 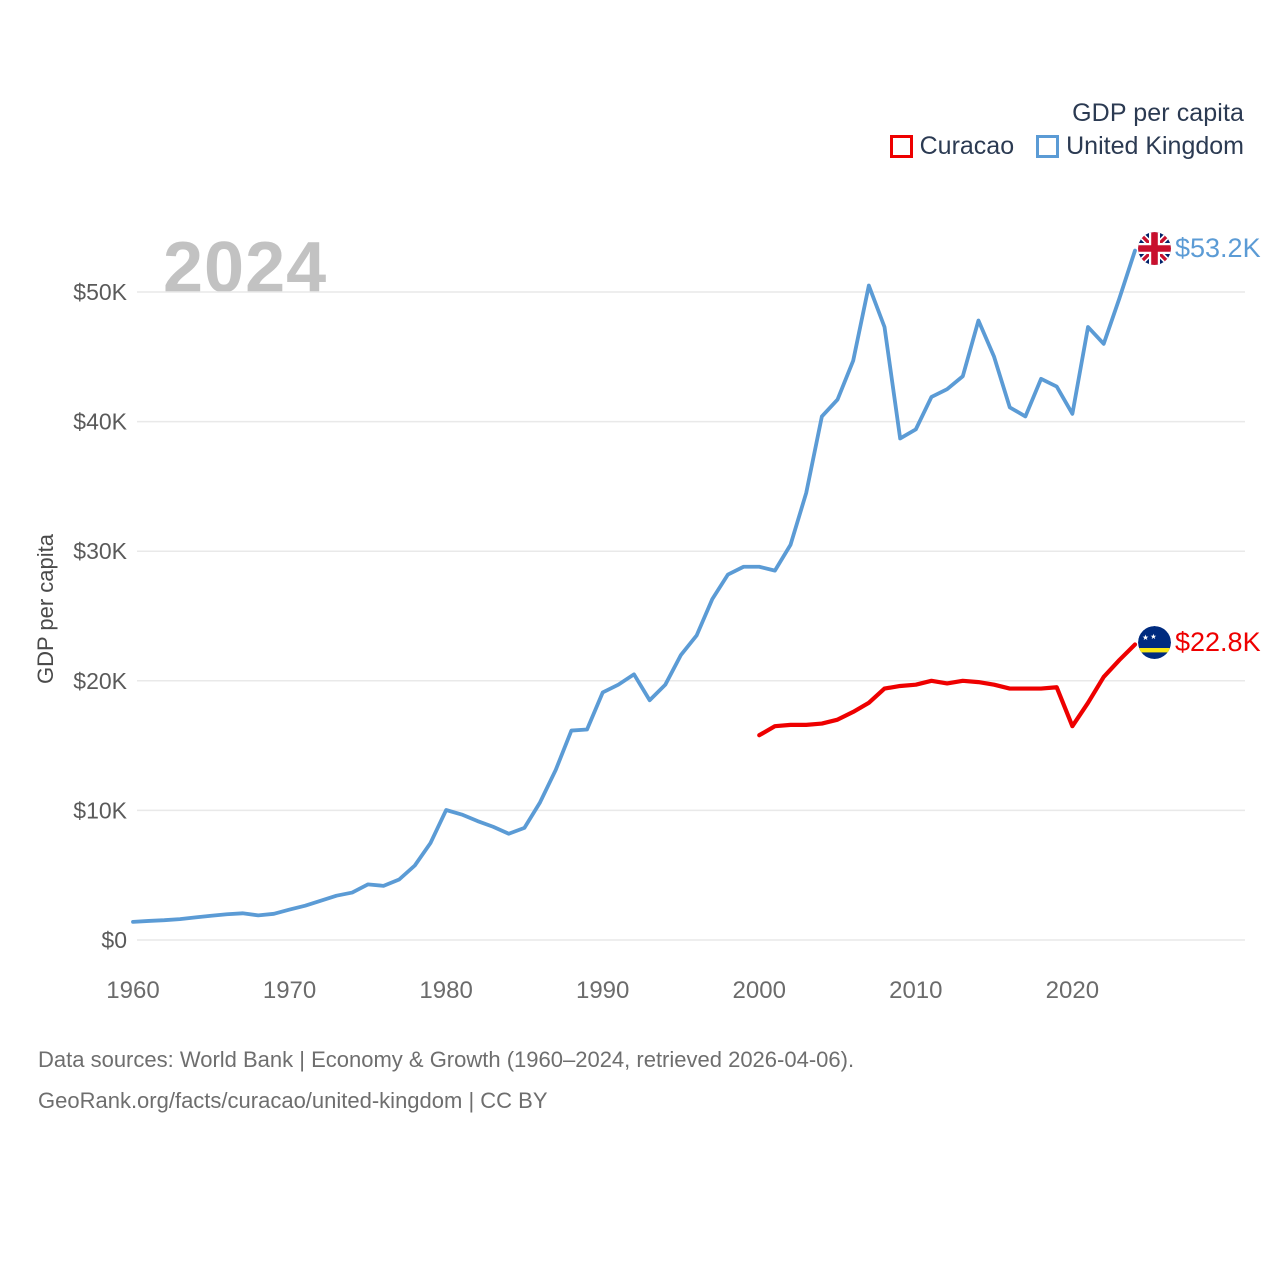 I want to click on x-tick-label: 2000, so click(x=759, y=990).